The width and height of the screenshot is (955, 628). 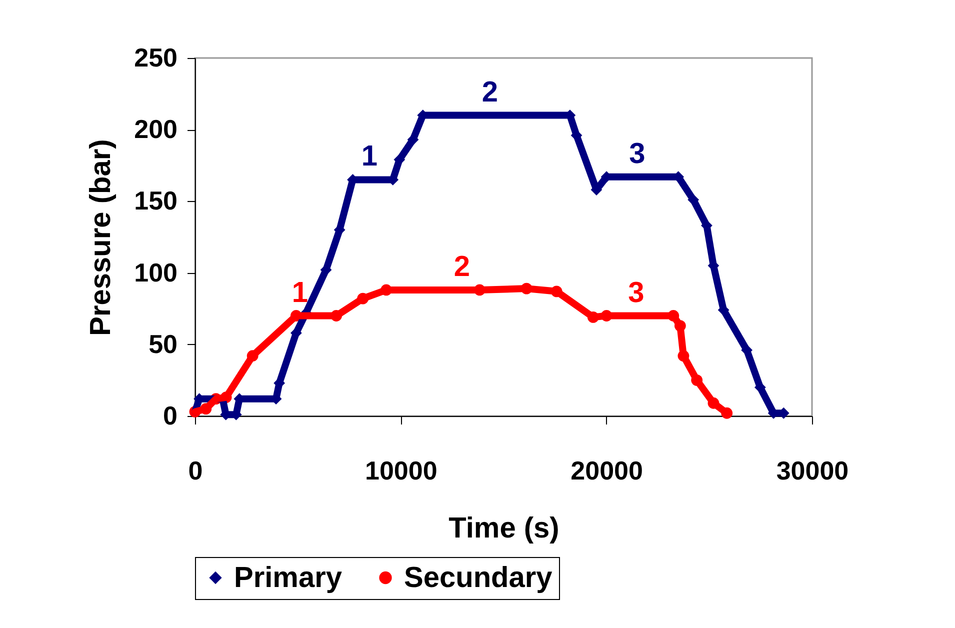 What do you see at coordinates (478, 578) in the screenshot?
I see `legend-label: Secundary` at bounding box center [478, 578].